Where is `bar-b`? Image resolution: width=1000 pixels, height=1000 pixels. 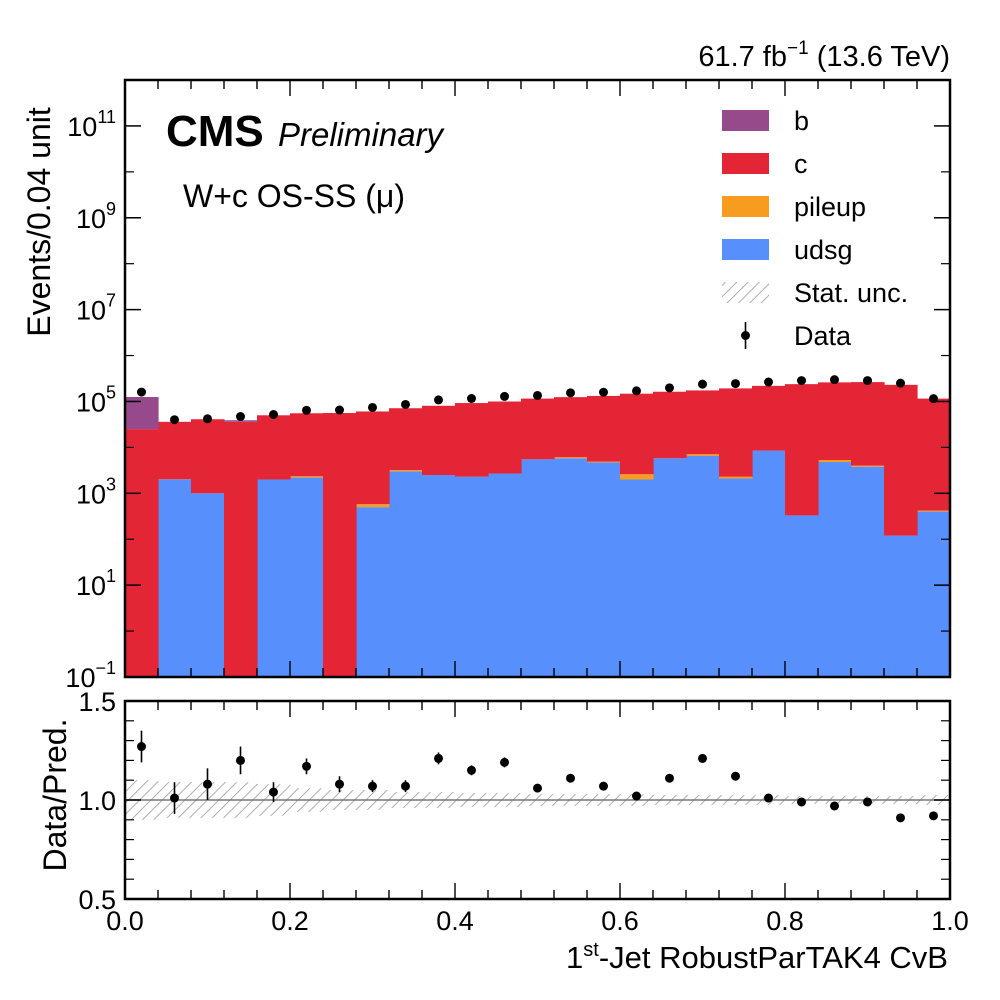 bar-b is located at coordinates (142, 413).